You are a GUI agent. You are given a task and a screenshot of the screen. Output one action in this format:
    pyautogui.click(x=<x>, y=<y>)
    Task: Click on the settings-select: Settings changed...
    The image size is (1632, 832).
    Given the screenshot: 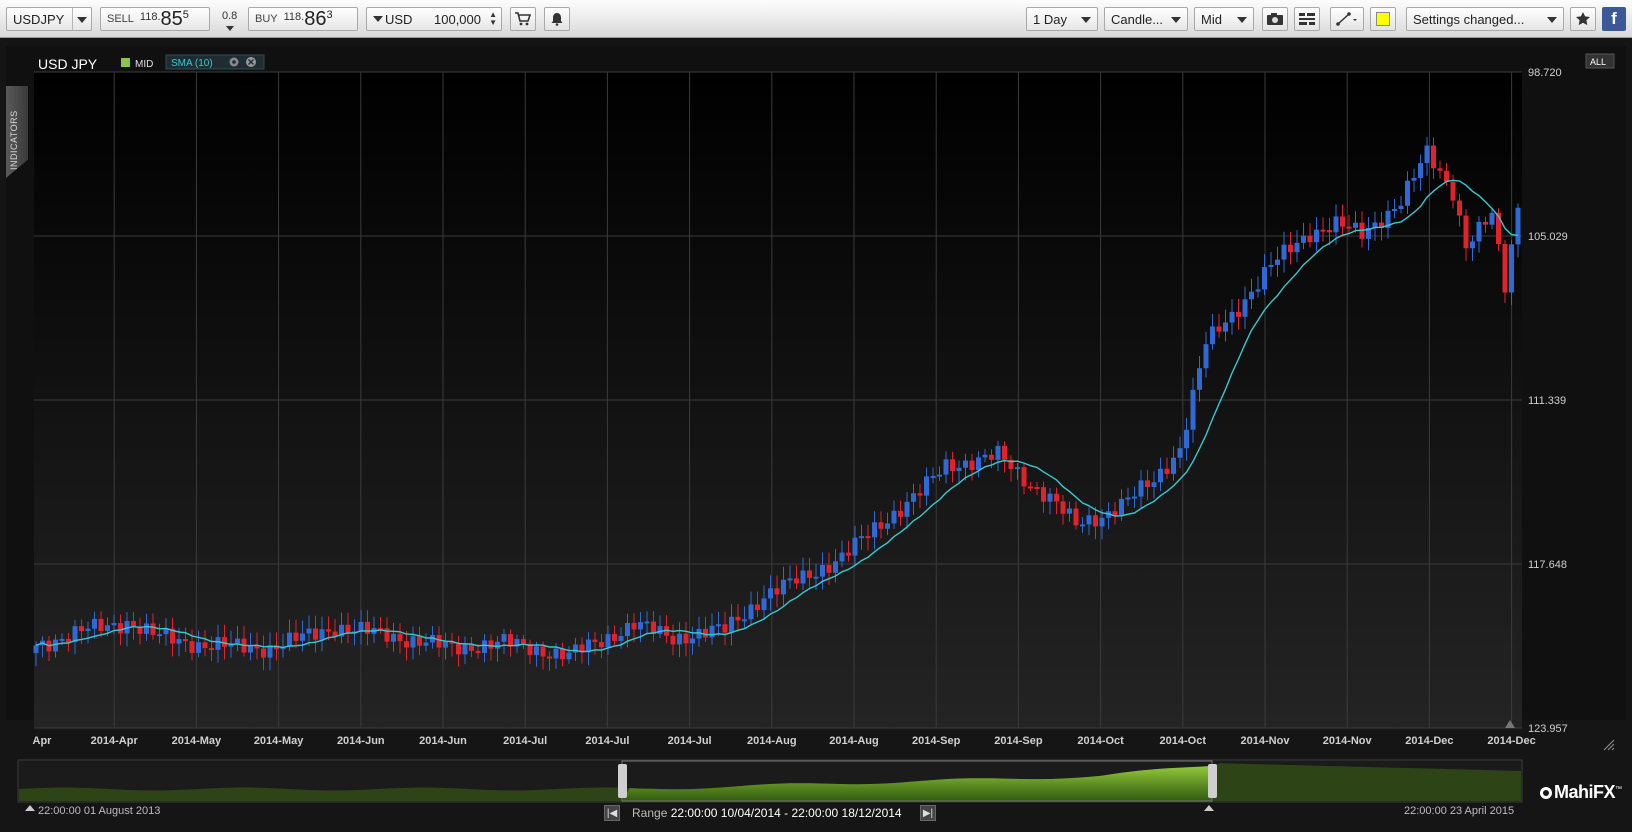 What is the action you would take?
    pyautogui.click(x=1485, y=19)
    